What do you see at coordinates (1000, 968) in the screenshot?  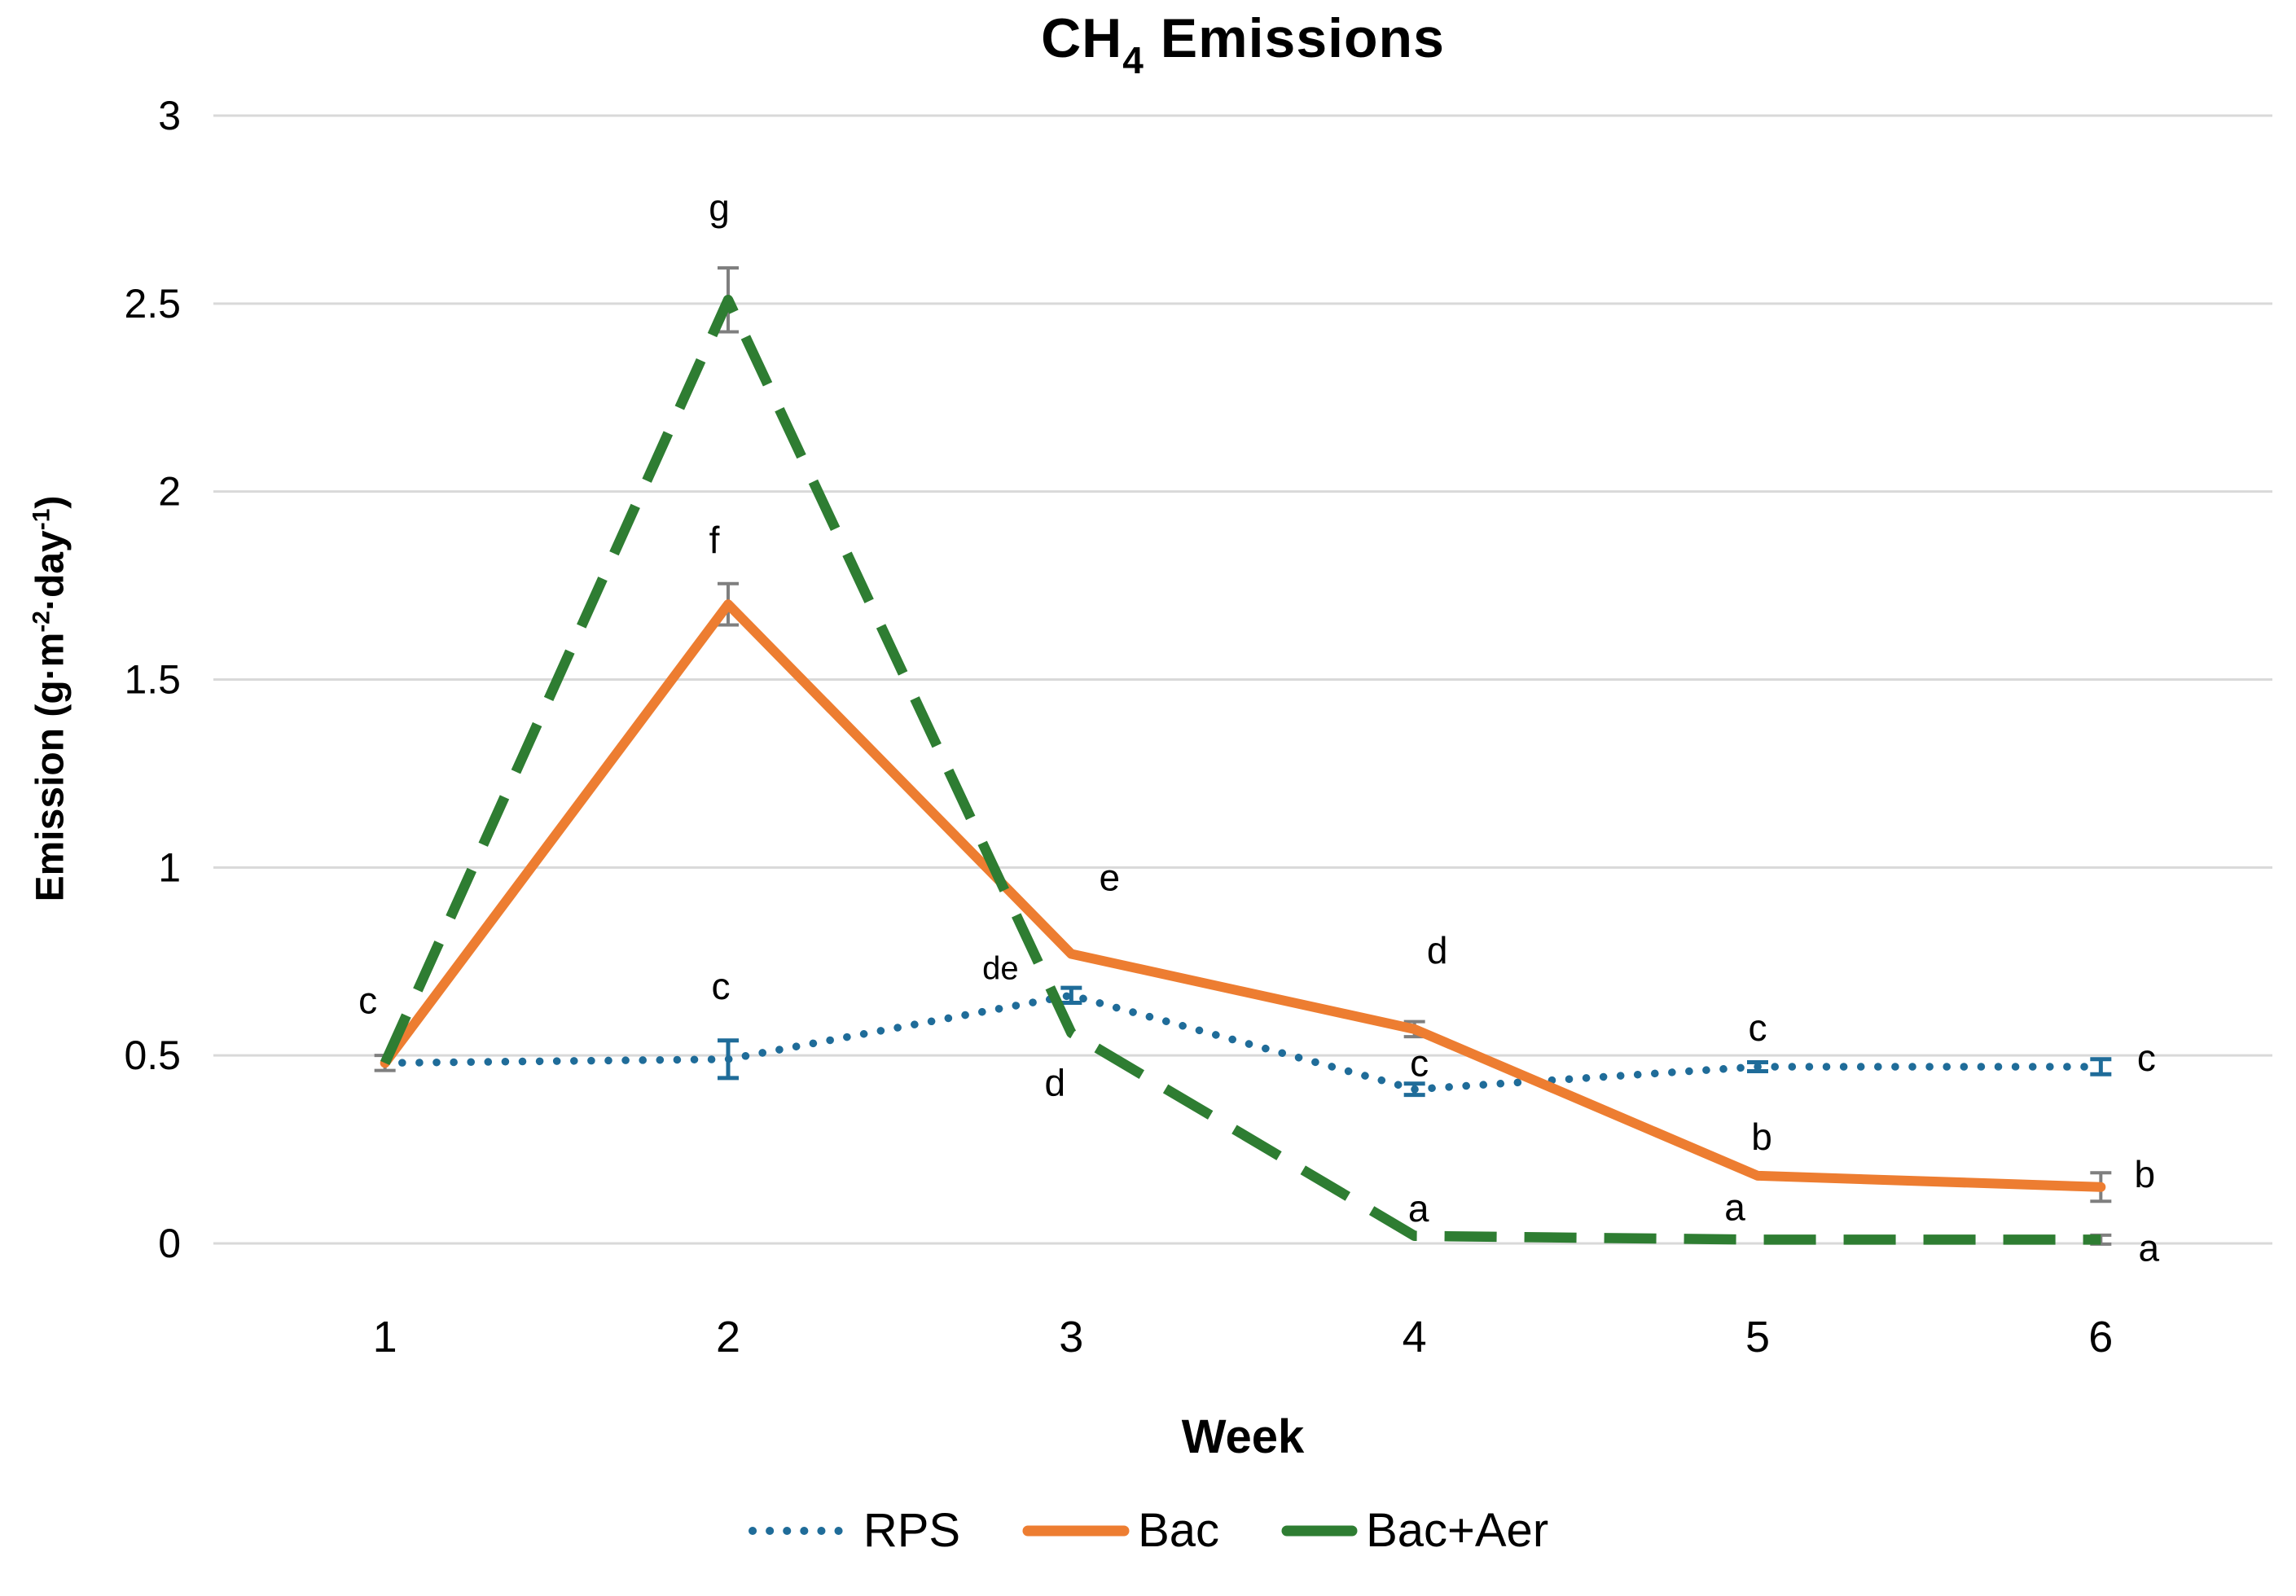 I see `svg-text: de` at bounding box center [1000, 968].